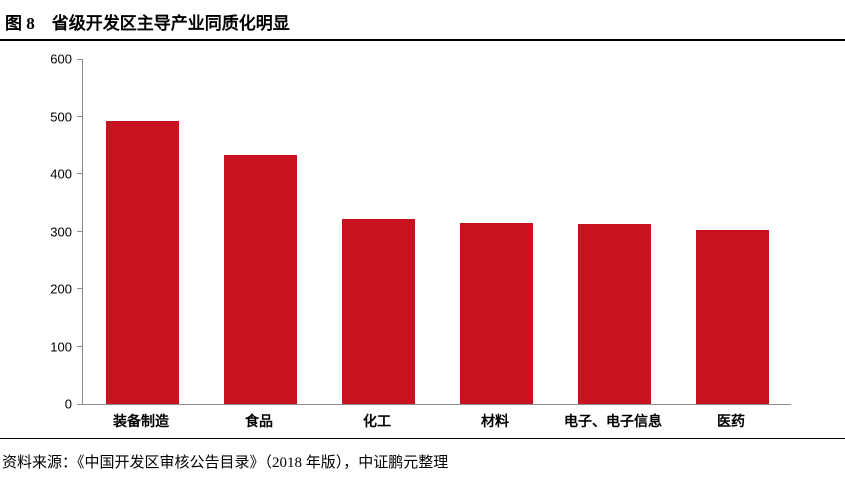 The width and height of the screenshot is (845, 479). What do you see at coordinates (61, 346) in the screenshot?
I see `y-tick-label: 100` at bounding box center [61, 346].